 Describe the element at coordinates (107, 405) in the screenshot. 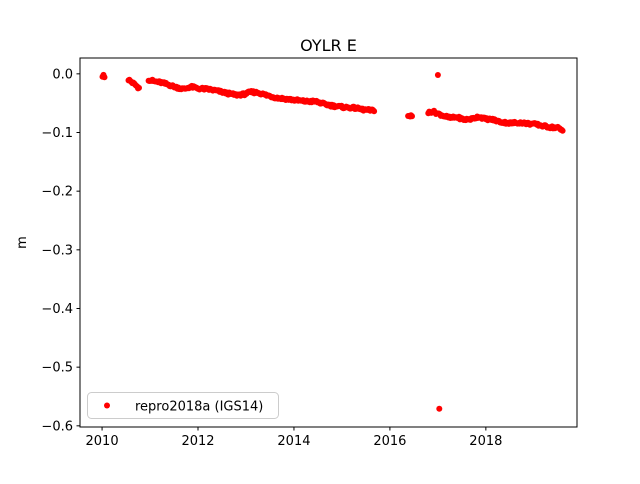

I see `legend-marker-icon` at that location.